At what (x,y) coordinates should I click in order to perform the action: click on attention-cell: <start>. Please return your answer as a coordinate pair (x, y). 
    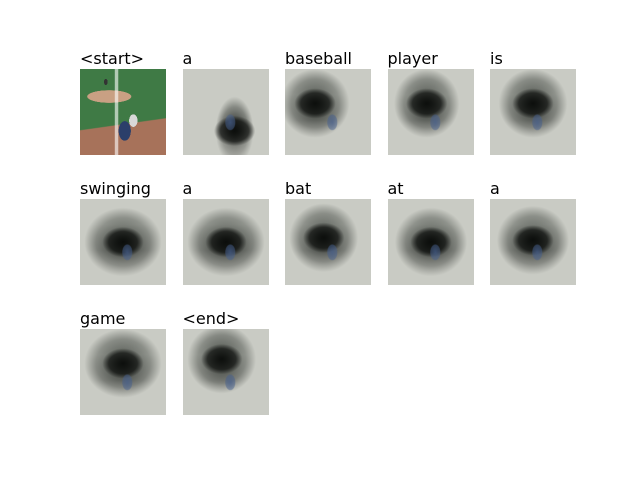
    Looking at the image, I should click on (123, 102).